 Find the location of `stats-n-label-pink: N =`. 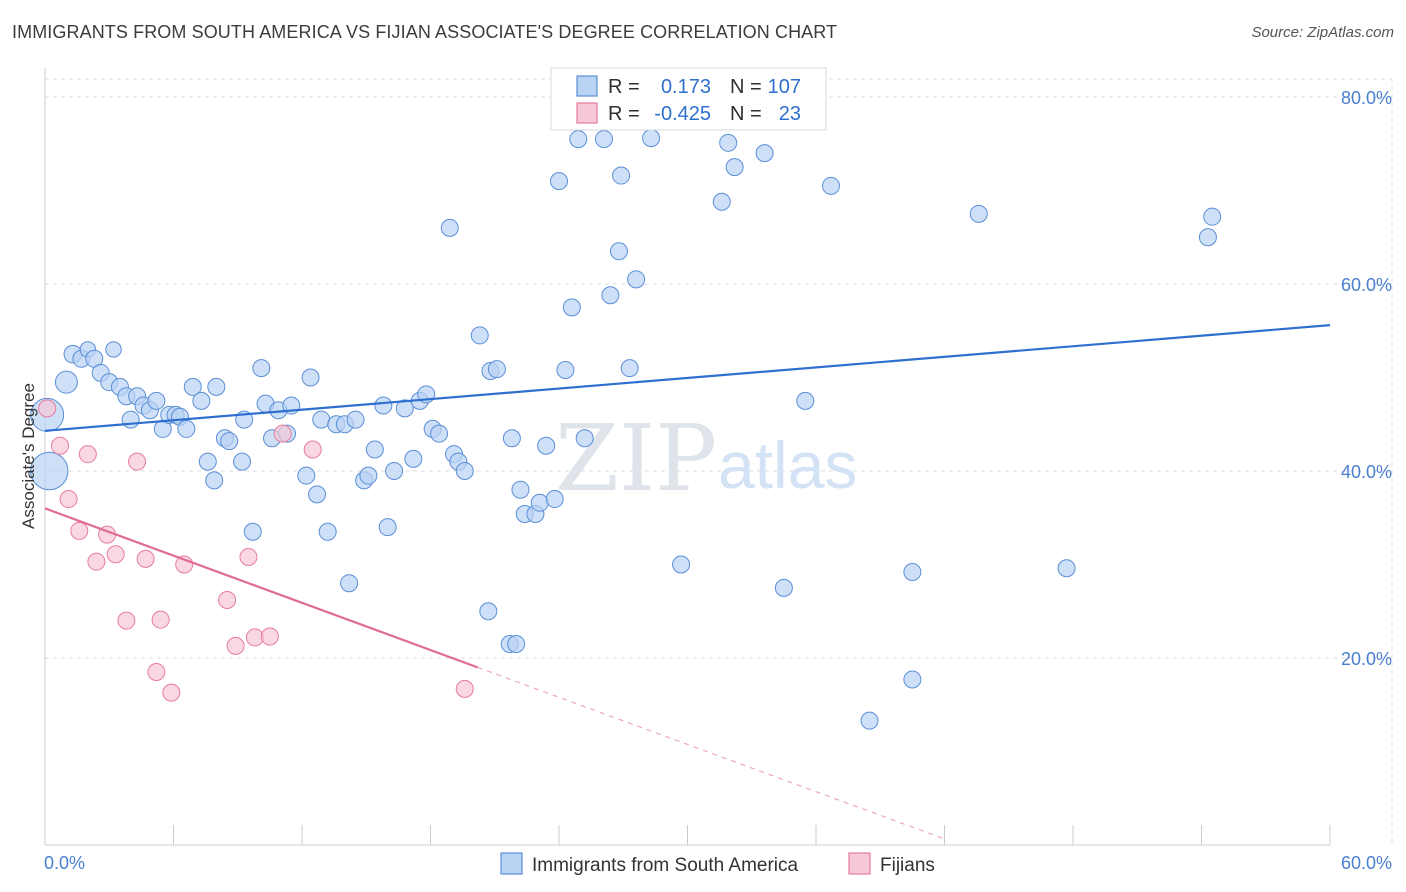

stats-n-label-pink: N = is located at coordinates (746, 114).